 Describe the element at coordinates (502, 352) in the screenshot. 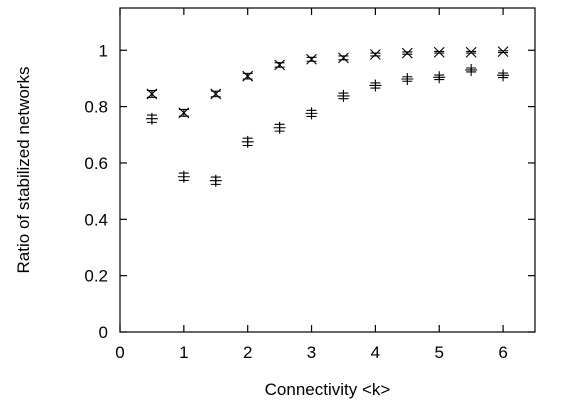

I see `x-tick-label: 6` at that location.